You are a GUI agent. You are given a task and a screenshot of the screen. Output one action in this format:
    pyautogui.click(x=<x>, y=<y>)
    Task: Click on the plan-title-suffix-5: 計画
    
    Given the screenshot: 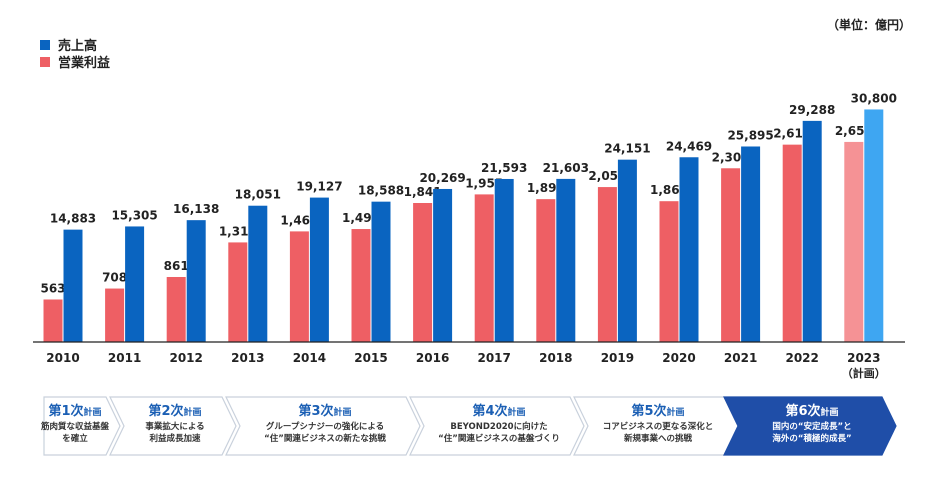 What is the action you would take?
    pyautogui.click(x=676, y=412)
    